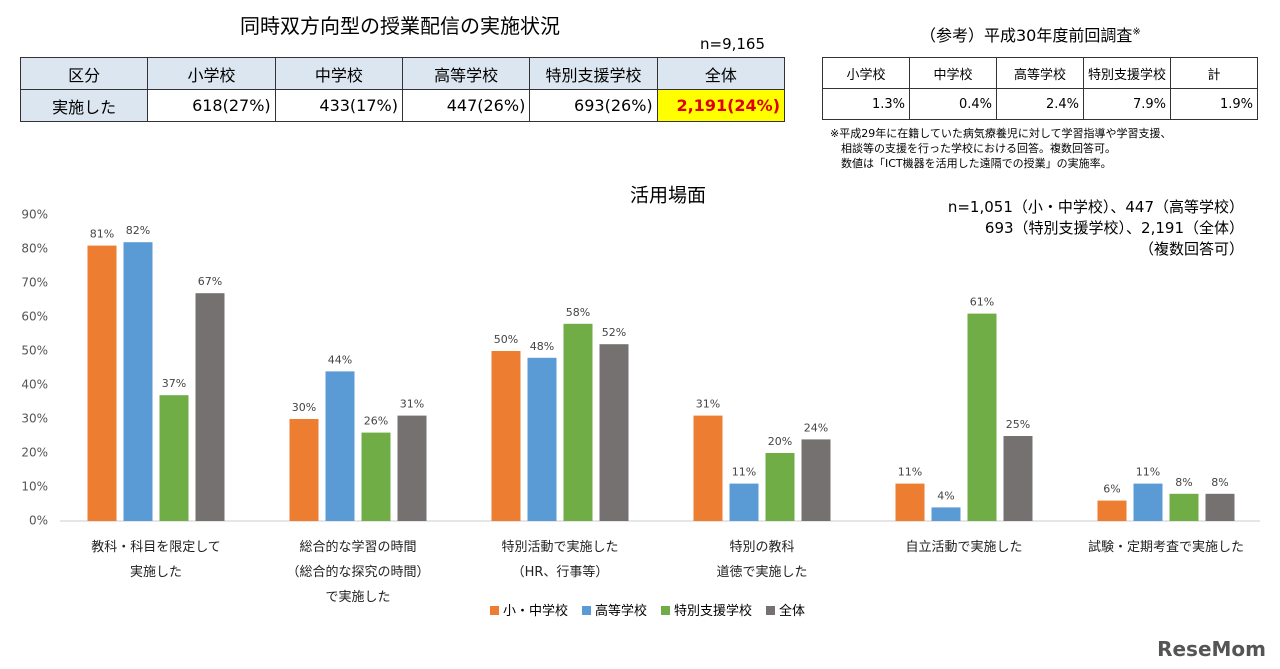  I want to click on header-row: 区分 小学校 中学校 高等学校 特別支援学校 全体, so click(402, 73).